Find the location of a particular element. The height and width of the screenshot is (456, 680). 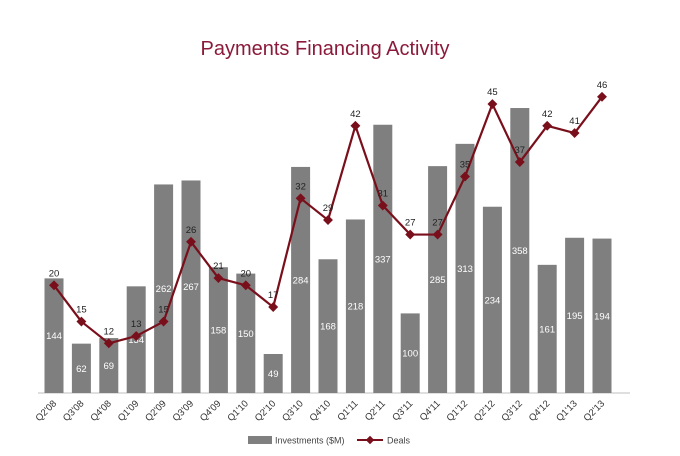

bar-value-label: 262 is located at coordinates (164, 289).